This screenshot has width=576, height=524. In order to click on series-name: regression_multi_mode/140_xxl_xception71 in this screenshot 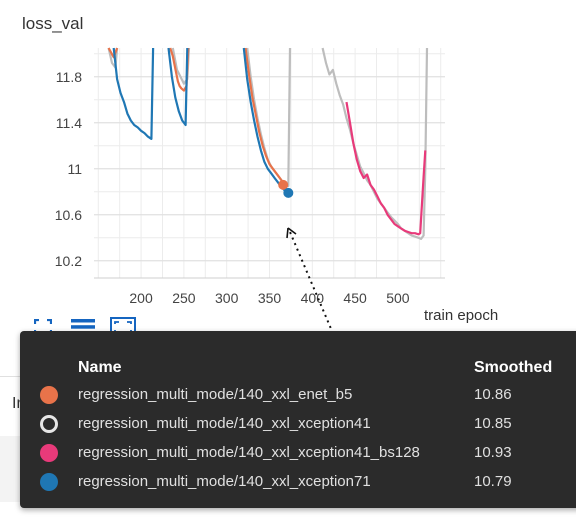, I will do `click(224, 481)`.